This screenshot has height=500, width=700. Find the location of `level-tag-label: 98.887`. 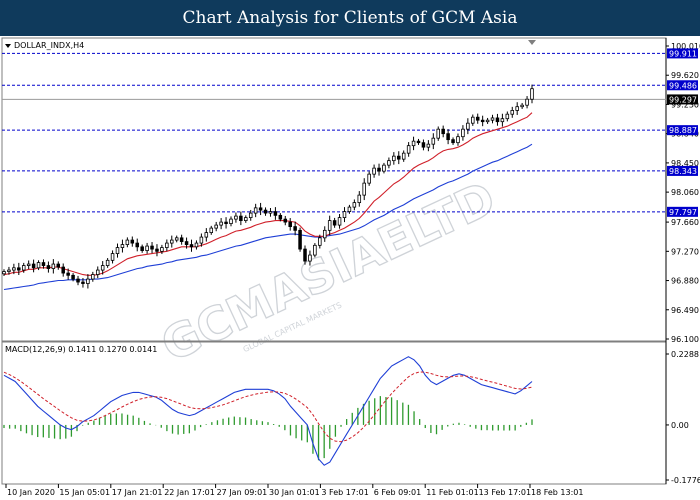

level-tag-label: 98.887 is located at coordinates (683, 130).